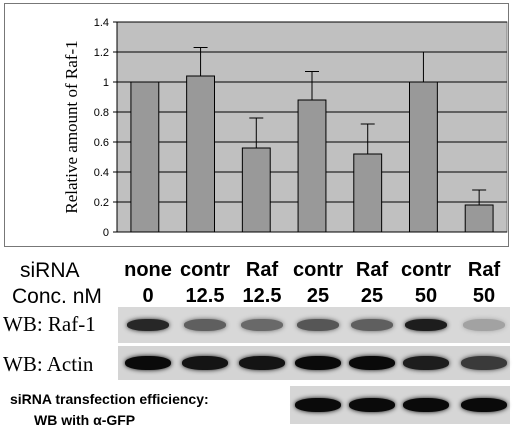 The width and height of the screenshot is (516, 431). Describe the element at coordinates (101, 113) in the screenshot. I see `y-tick-label: 0.8` at that location.